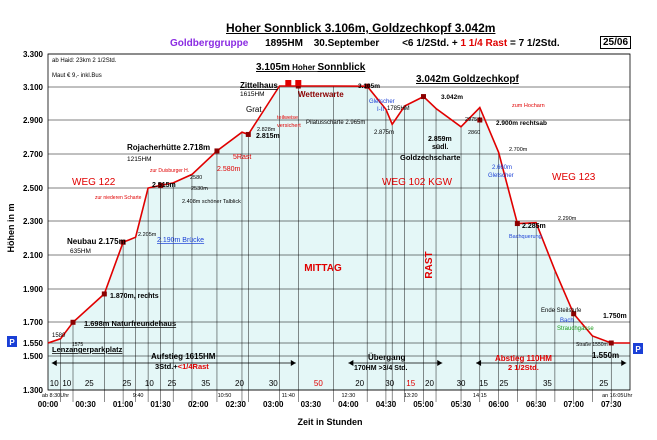 The image size is (657, 440). Describe the element at coordinates (293, 363) in the screenshot. I see `aufstieg-arrow-head` at that location.